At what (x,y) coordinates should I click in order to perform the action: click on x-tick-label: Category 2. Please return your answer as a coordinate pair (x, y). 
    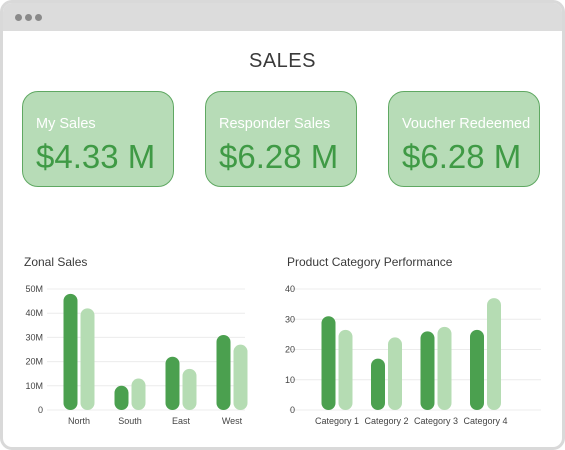
    Looking at the image, I should click on (386, 421).